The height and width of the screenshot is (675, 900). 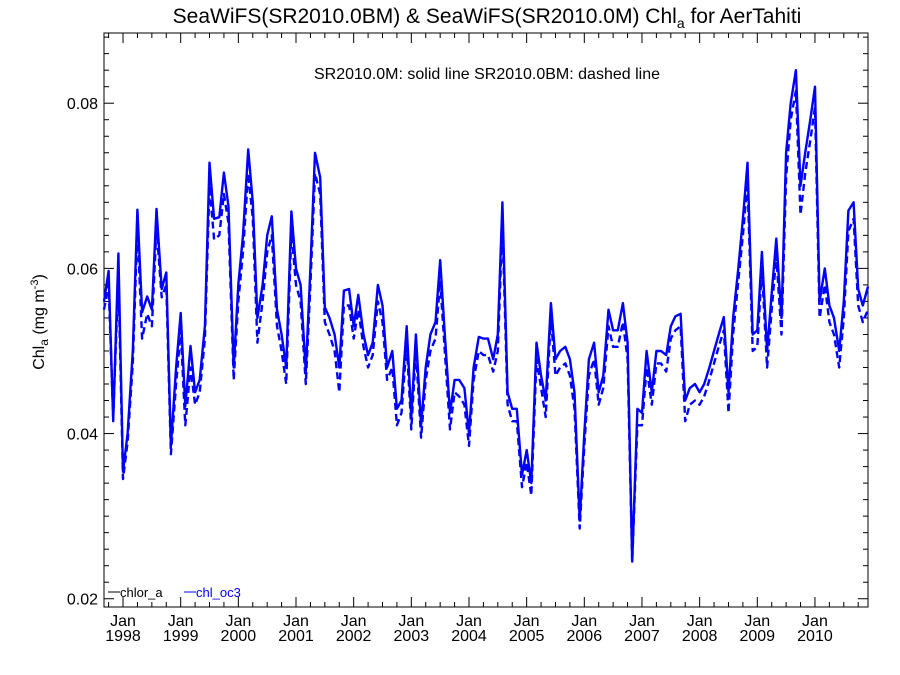 What do you see at coordinates (40, 322) in the screenshot?
I see `y-axis-label: Chla (mg m-3)` at bounding box center [40, 322].